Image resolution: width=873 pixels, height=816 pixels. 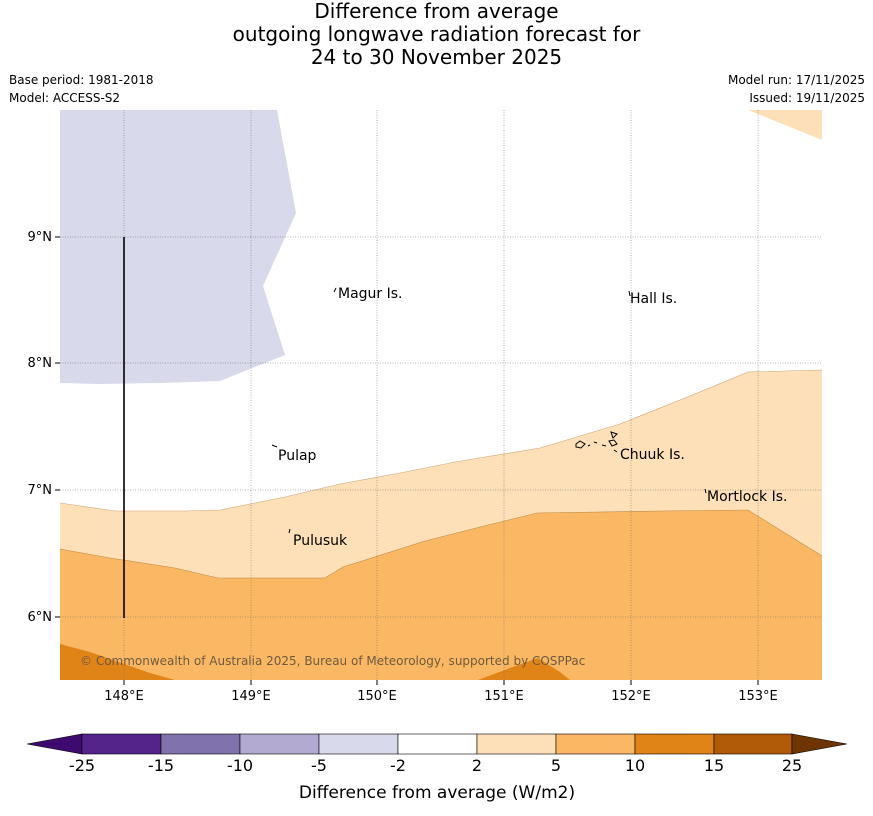 I want to click on lat-tick-9: 9°N, so click(x=40, y=237).